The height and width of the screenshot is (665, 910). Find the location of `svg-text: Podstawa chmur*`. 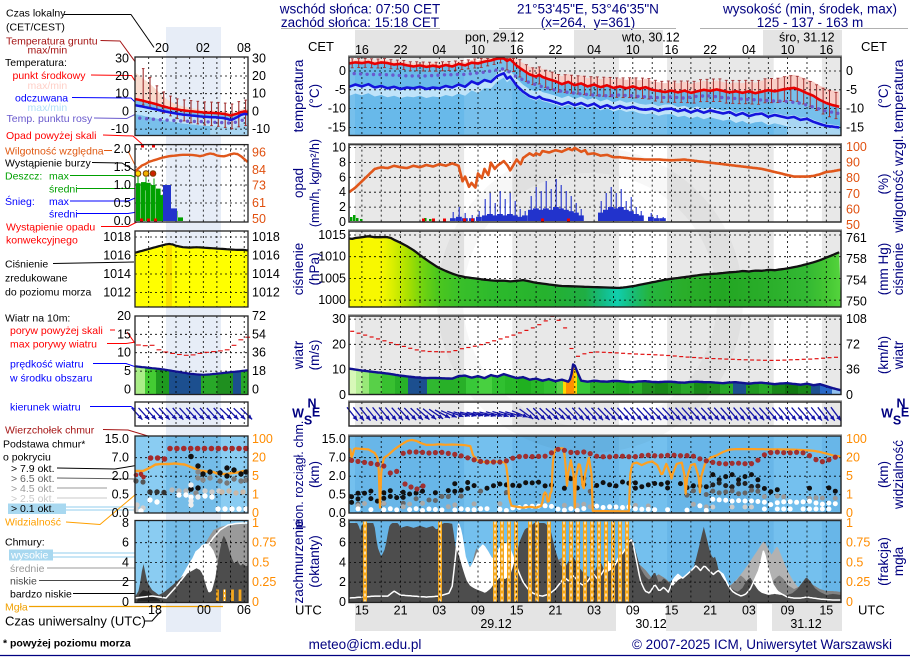

svg-text: Podstawa chmur* is located at coordinates (44, 445).